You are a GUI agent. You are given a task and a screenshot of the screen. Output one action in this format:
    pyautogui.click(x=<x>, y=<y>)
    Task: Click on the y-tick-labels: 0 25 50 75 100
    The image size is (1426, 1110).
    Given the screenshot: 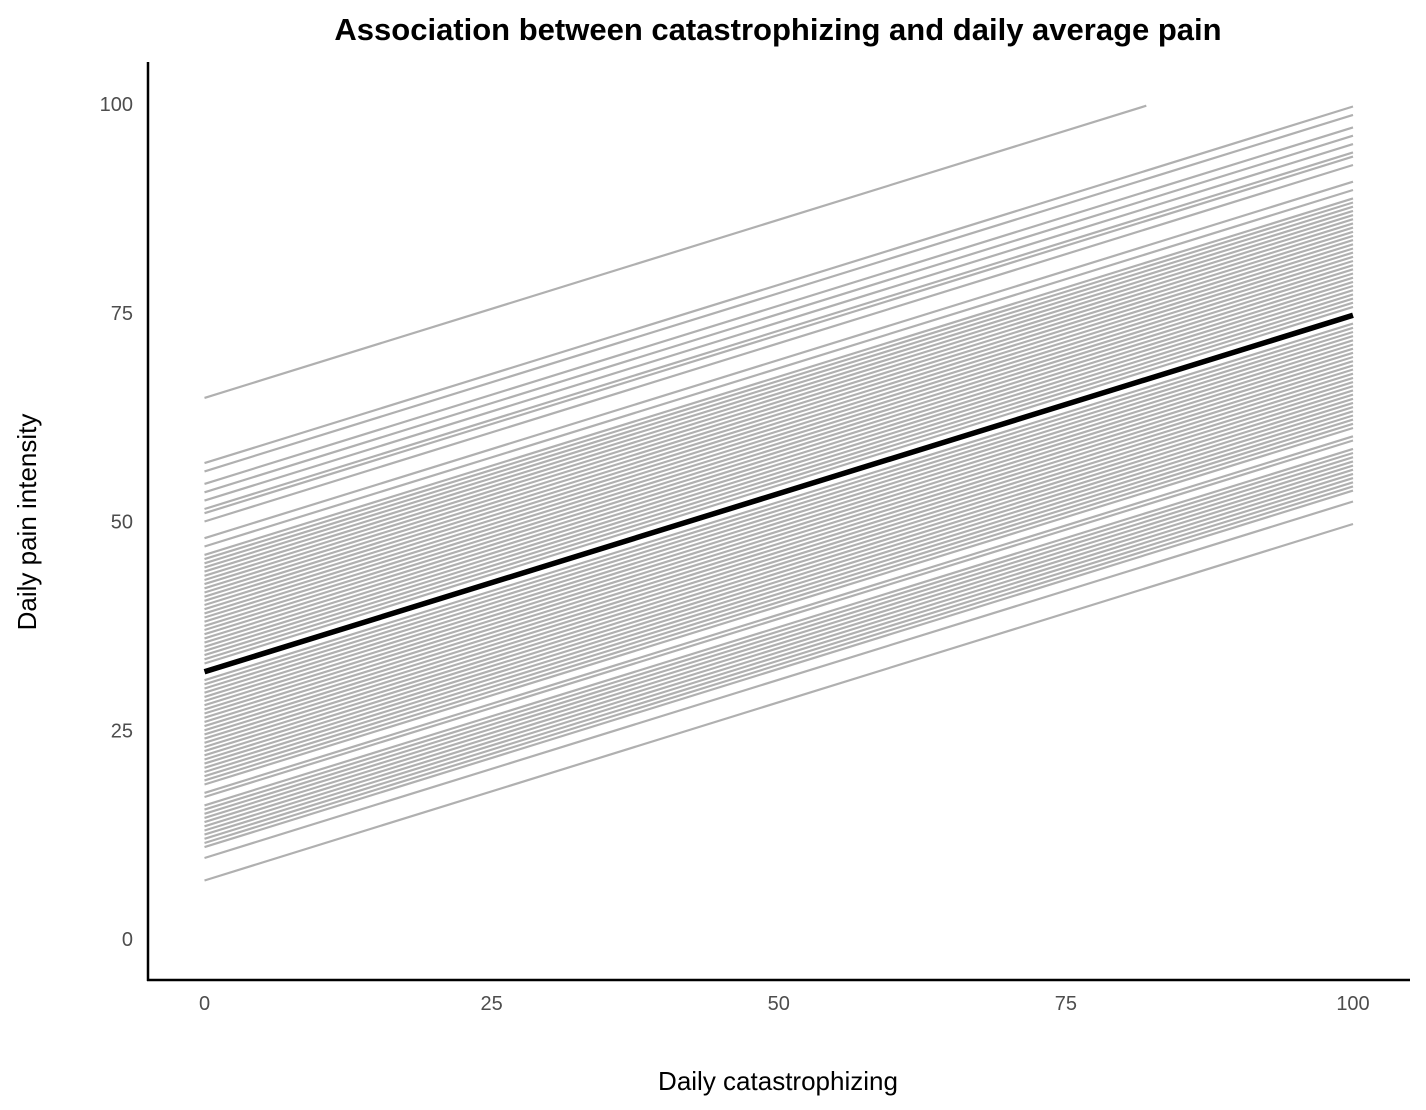 What is the action you would take?
    pyautogui.click(x=116, y=522)
    